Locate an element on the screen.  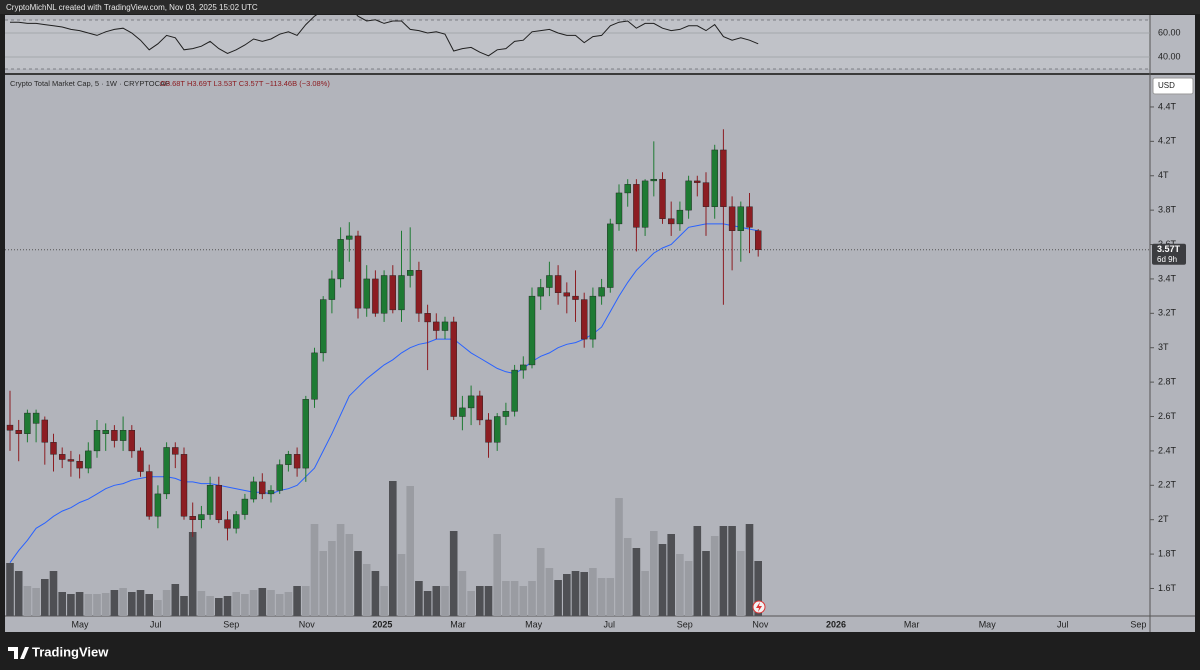
y-tick-label: 3.2T is located at coordinates (1167, 313).